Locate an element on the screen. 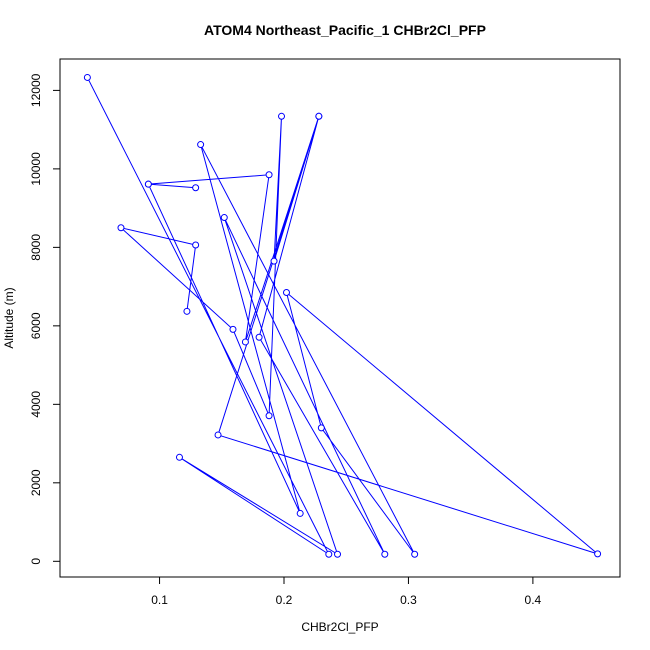  y-tick-label: 12000 is located at coordinates (36, 90).